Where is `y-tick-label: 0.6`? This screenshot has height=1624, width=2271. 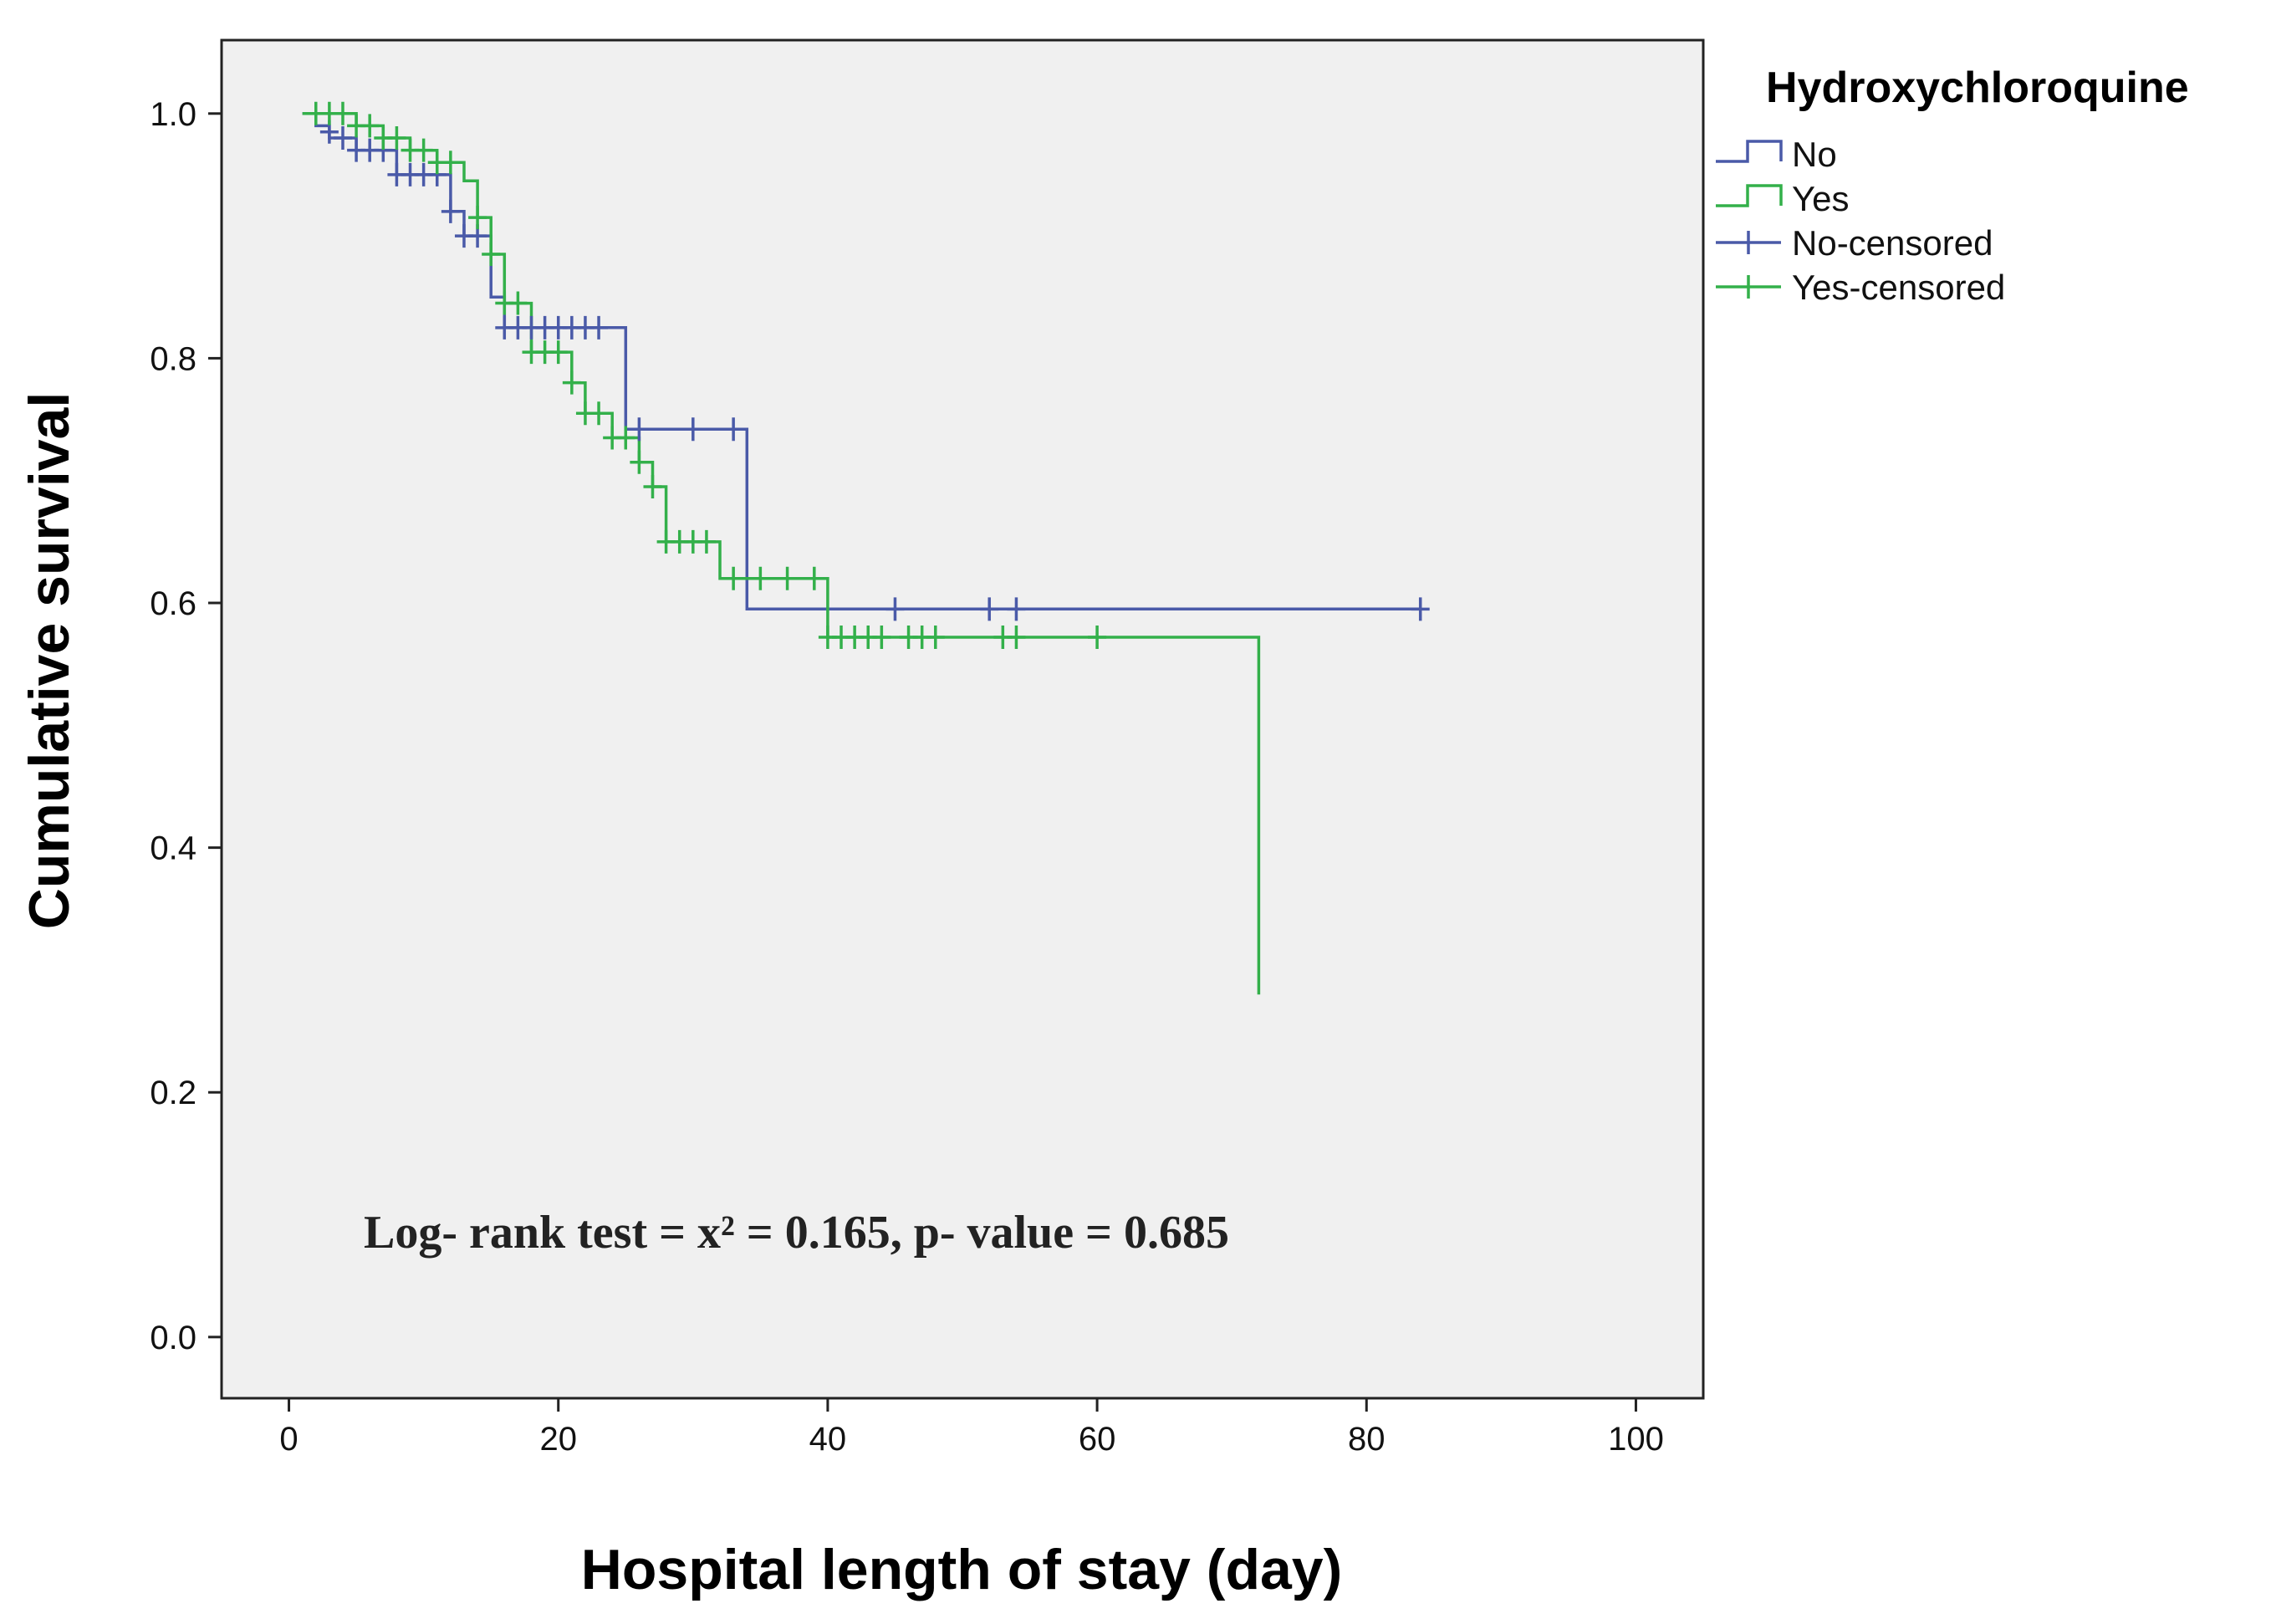
y-tick-label: 0.6 is located at coordinates (173, 603).